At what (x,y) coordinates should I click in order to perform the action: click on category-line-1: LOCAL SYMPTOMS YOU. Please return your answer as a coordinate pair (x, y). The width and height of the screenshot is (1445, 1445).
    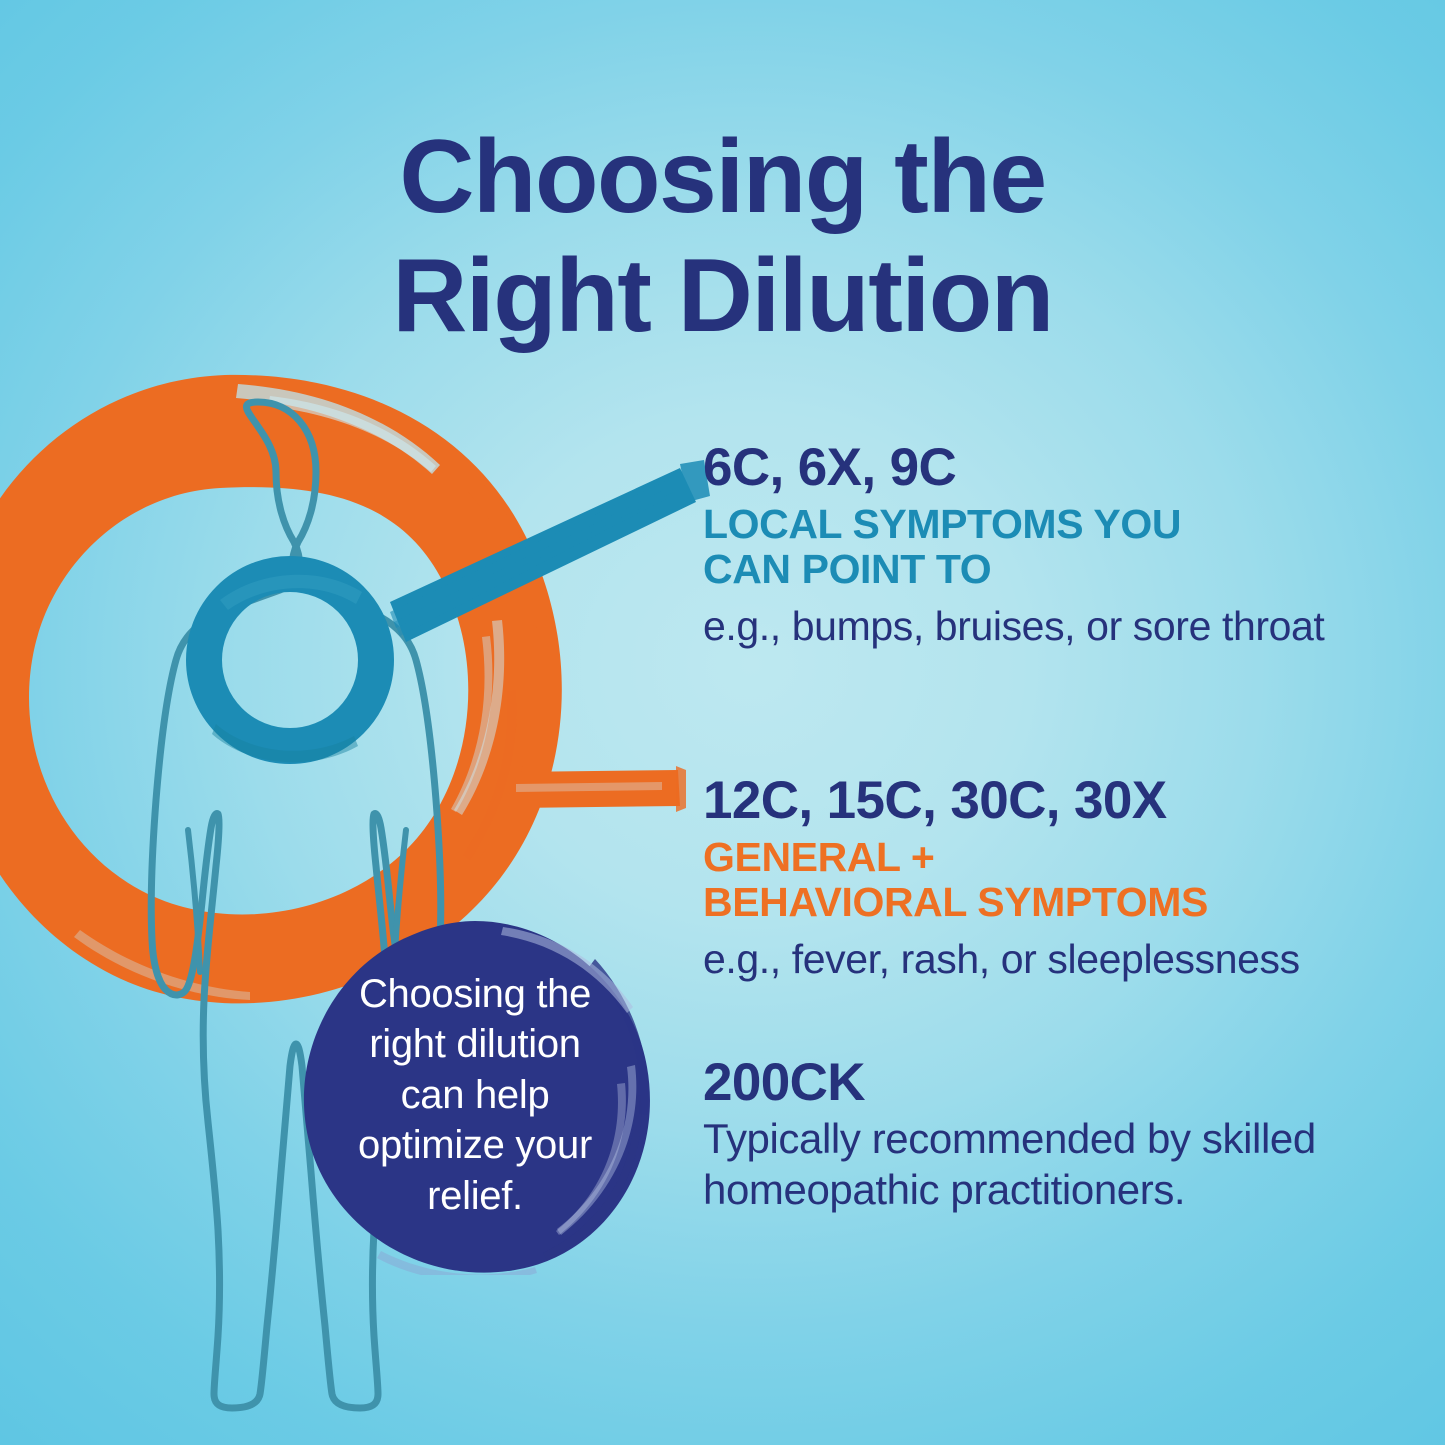
    Looking at the image, I should click on (942, 524).